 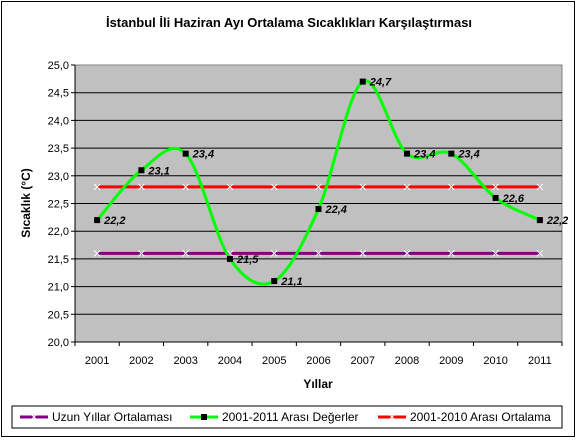 I want to click on x-tick-label: 2004, so click(x=230, y=361).